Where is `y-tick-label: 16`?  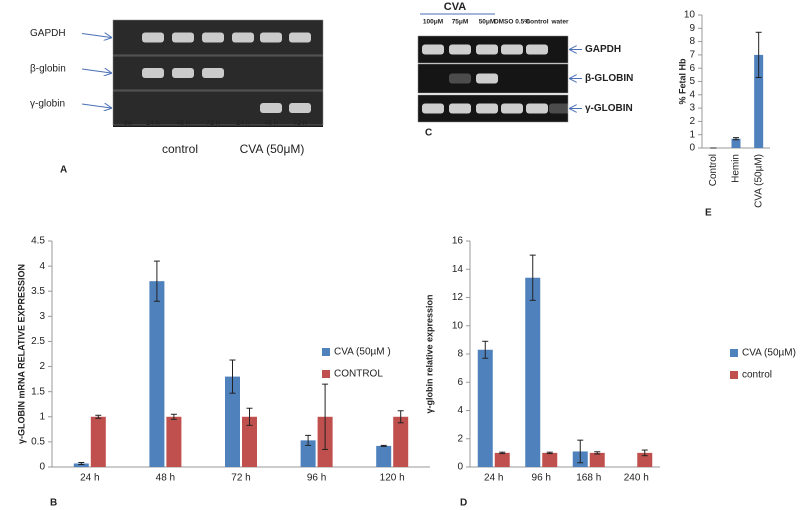
y-tick-label: 16 is located at coordinates (458, 241).